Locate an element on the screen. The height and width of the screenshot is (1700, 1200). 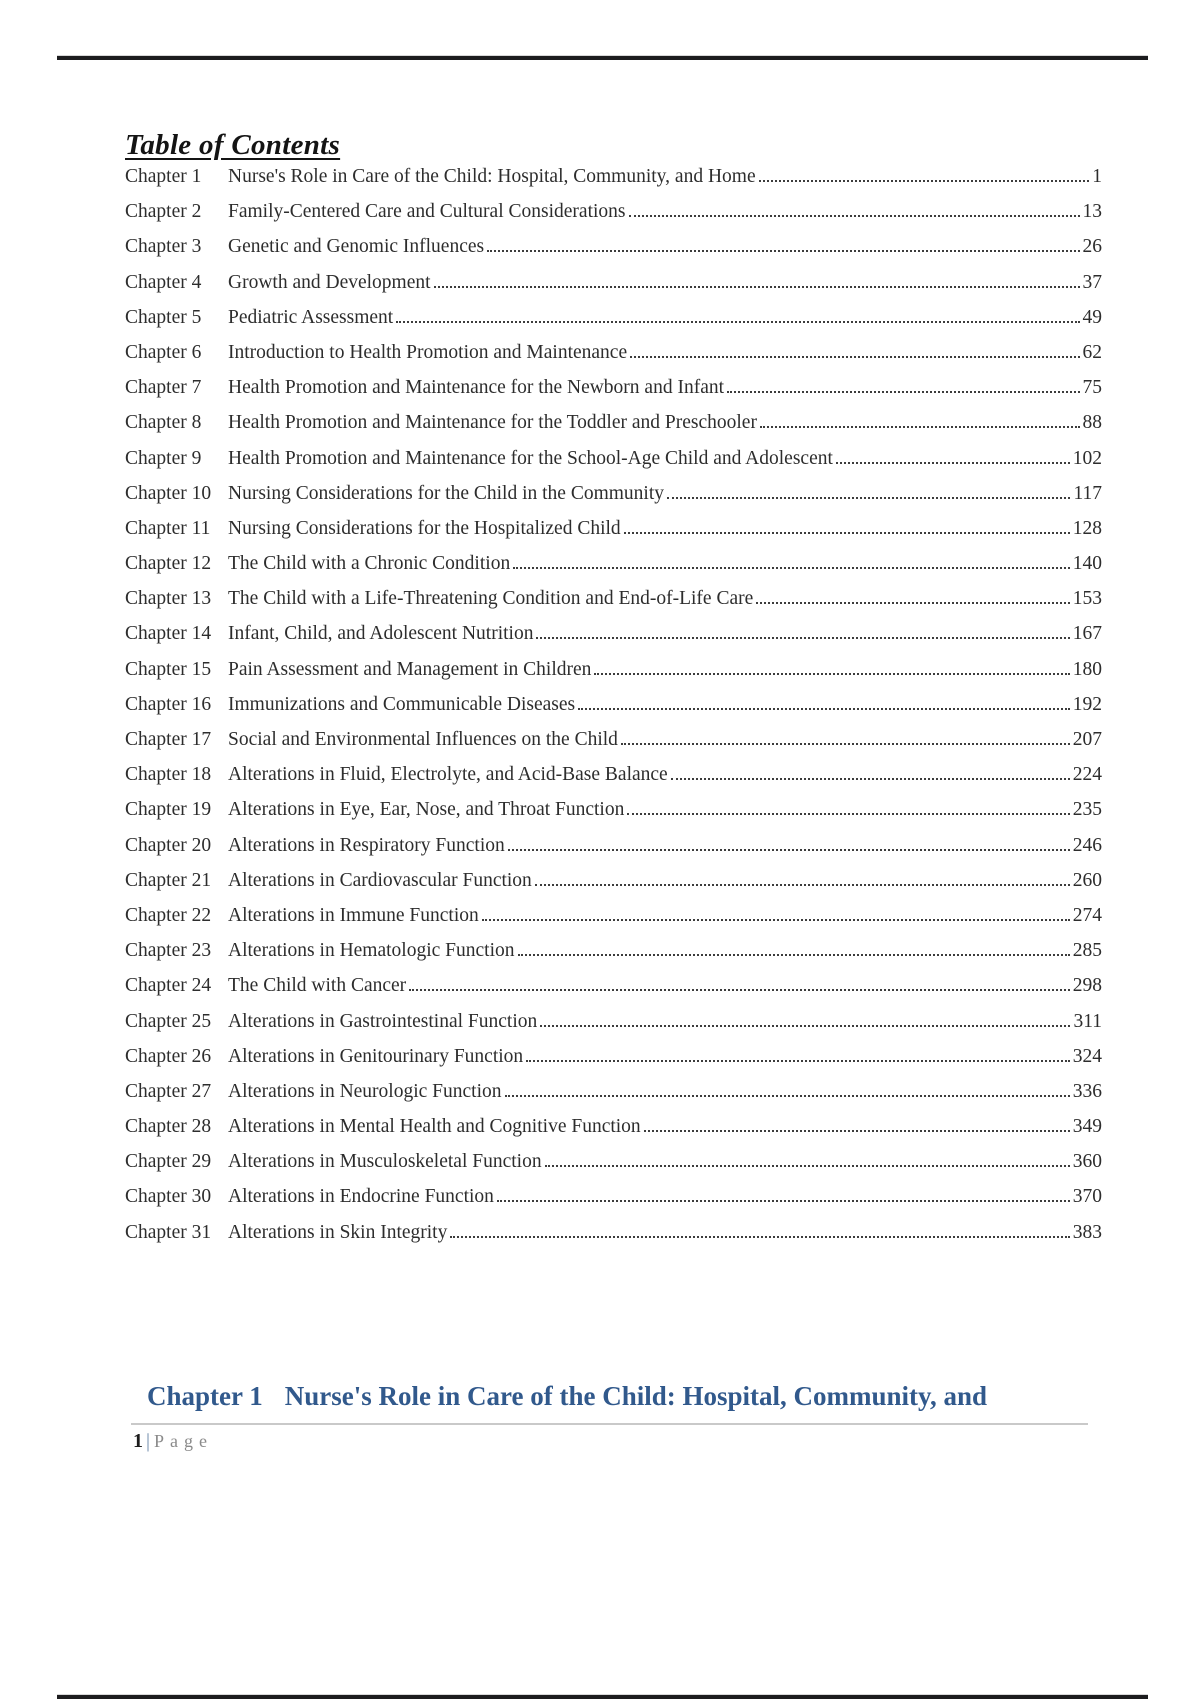
toc-chapter-title: The Child with a Chronic Condition is located at coordinates (369, 564).